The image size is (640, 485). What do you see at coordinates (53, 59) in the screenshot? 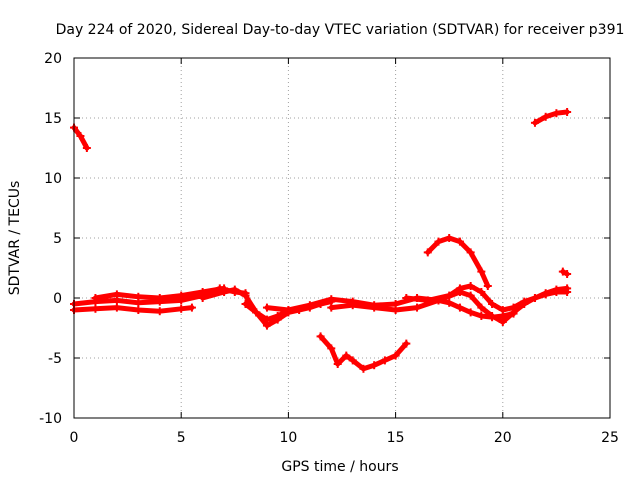
I see `y-tick-label: 20` at bounding box center [53, 59].